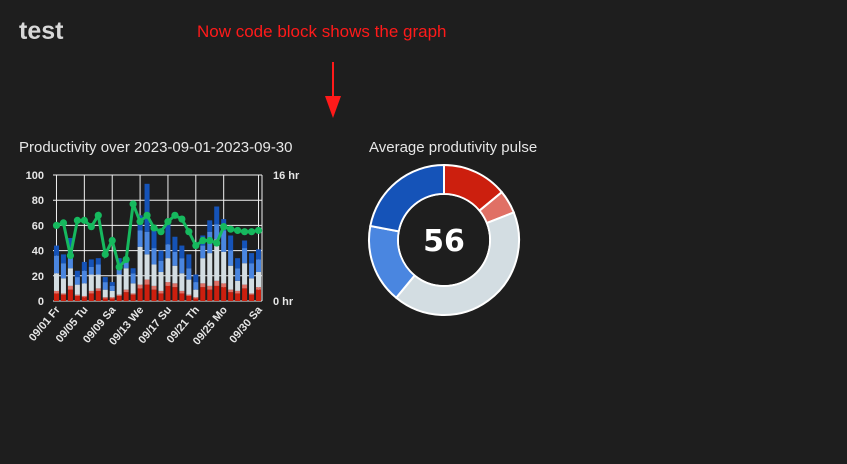 This screenshot has width=847, height=464. Describe the element at coordinates (286, 176) in the screenshot. I see `y2-tick-label: 16 hr` at that location.